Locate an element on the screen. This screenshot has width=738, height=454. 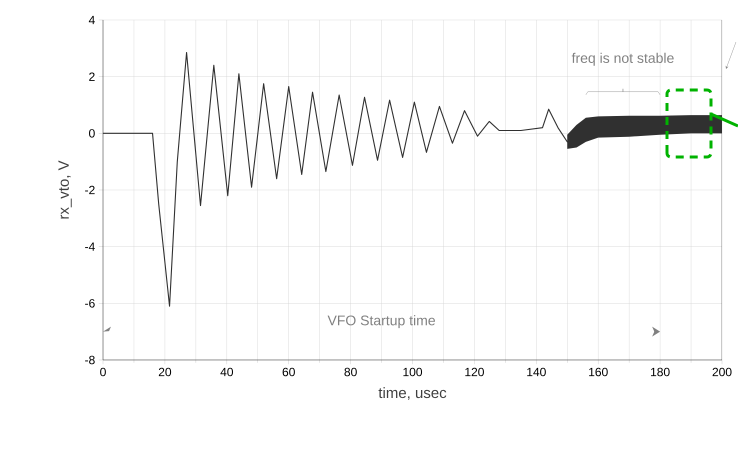
annotation: freq is not stable is located at coordinates (623, 59).